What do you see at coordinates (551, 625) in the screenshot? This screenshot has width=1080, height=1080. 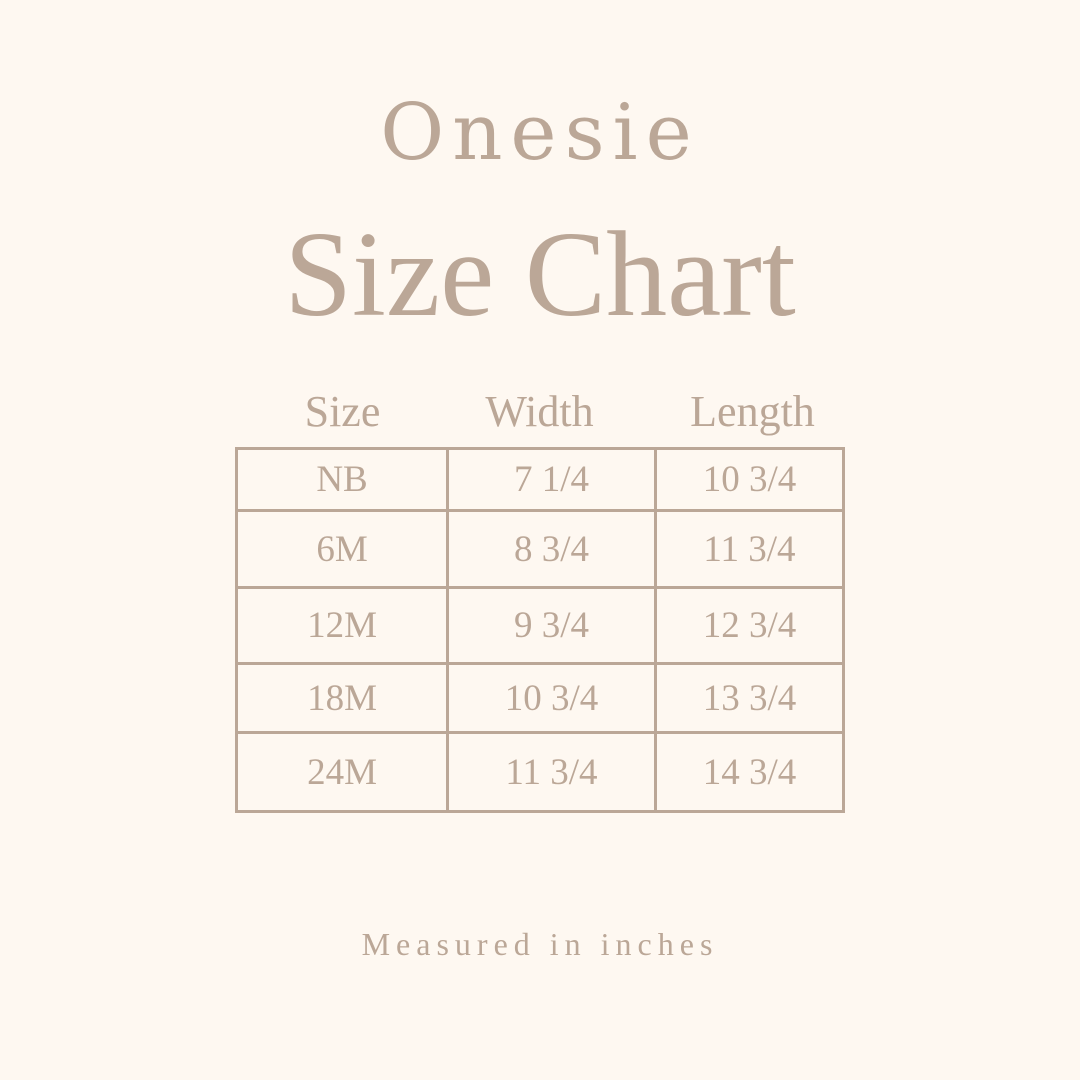 I see `width-cell: 9 3/4` at bounding box center [551, 625].